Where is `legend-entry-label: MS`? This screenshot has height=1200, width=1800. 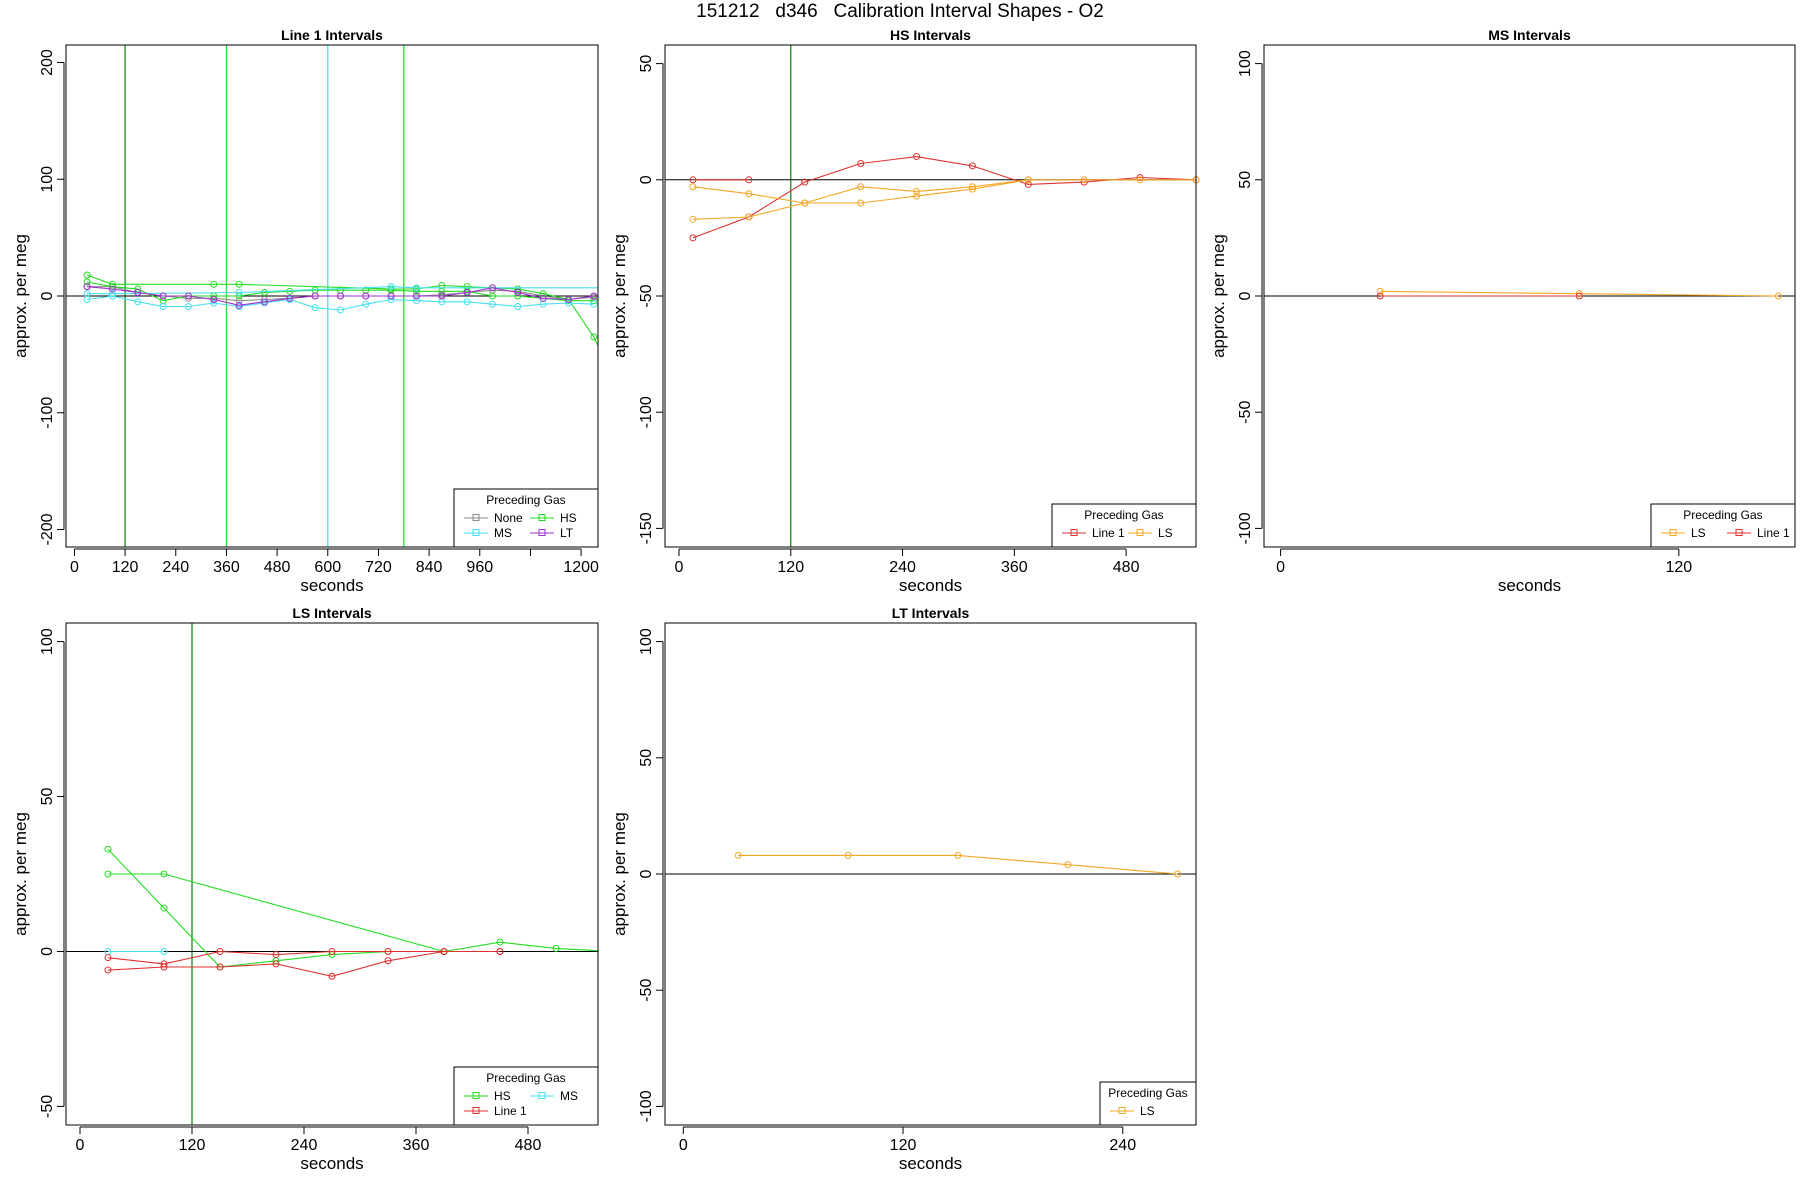
legend-entry-label: MS is located at coordinates (569, 1096).